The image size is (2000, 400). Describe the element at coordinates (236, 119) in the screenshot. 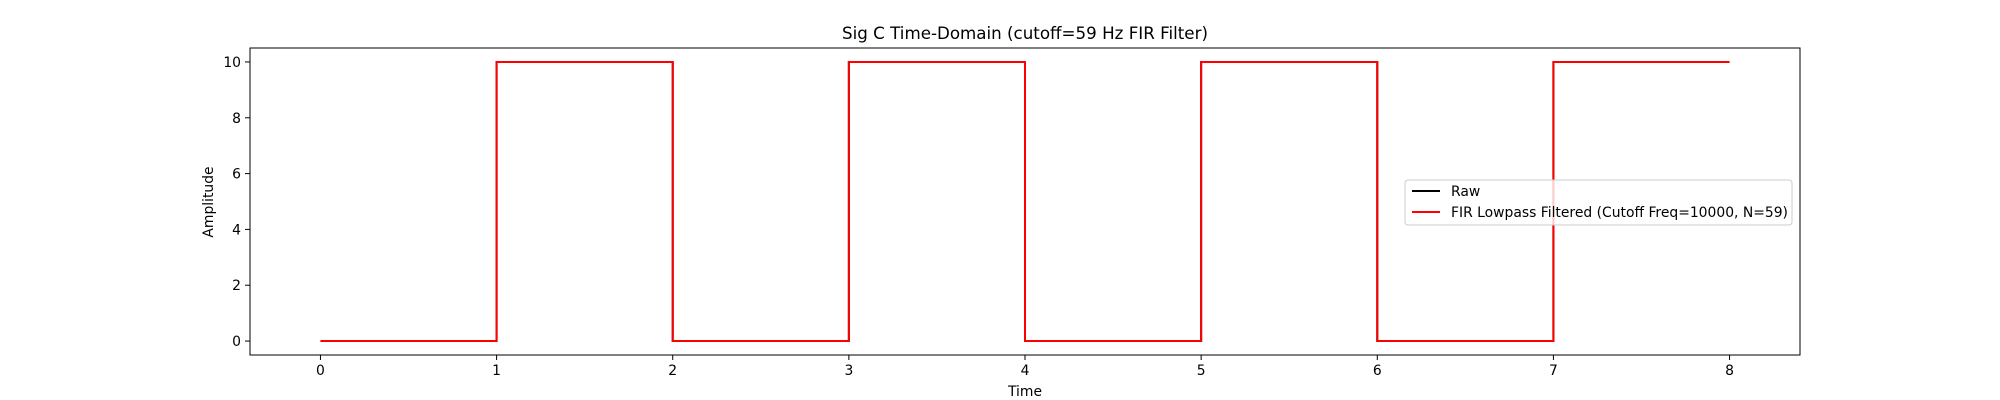

I see `y-tick-label: 8` at that location.